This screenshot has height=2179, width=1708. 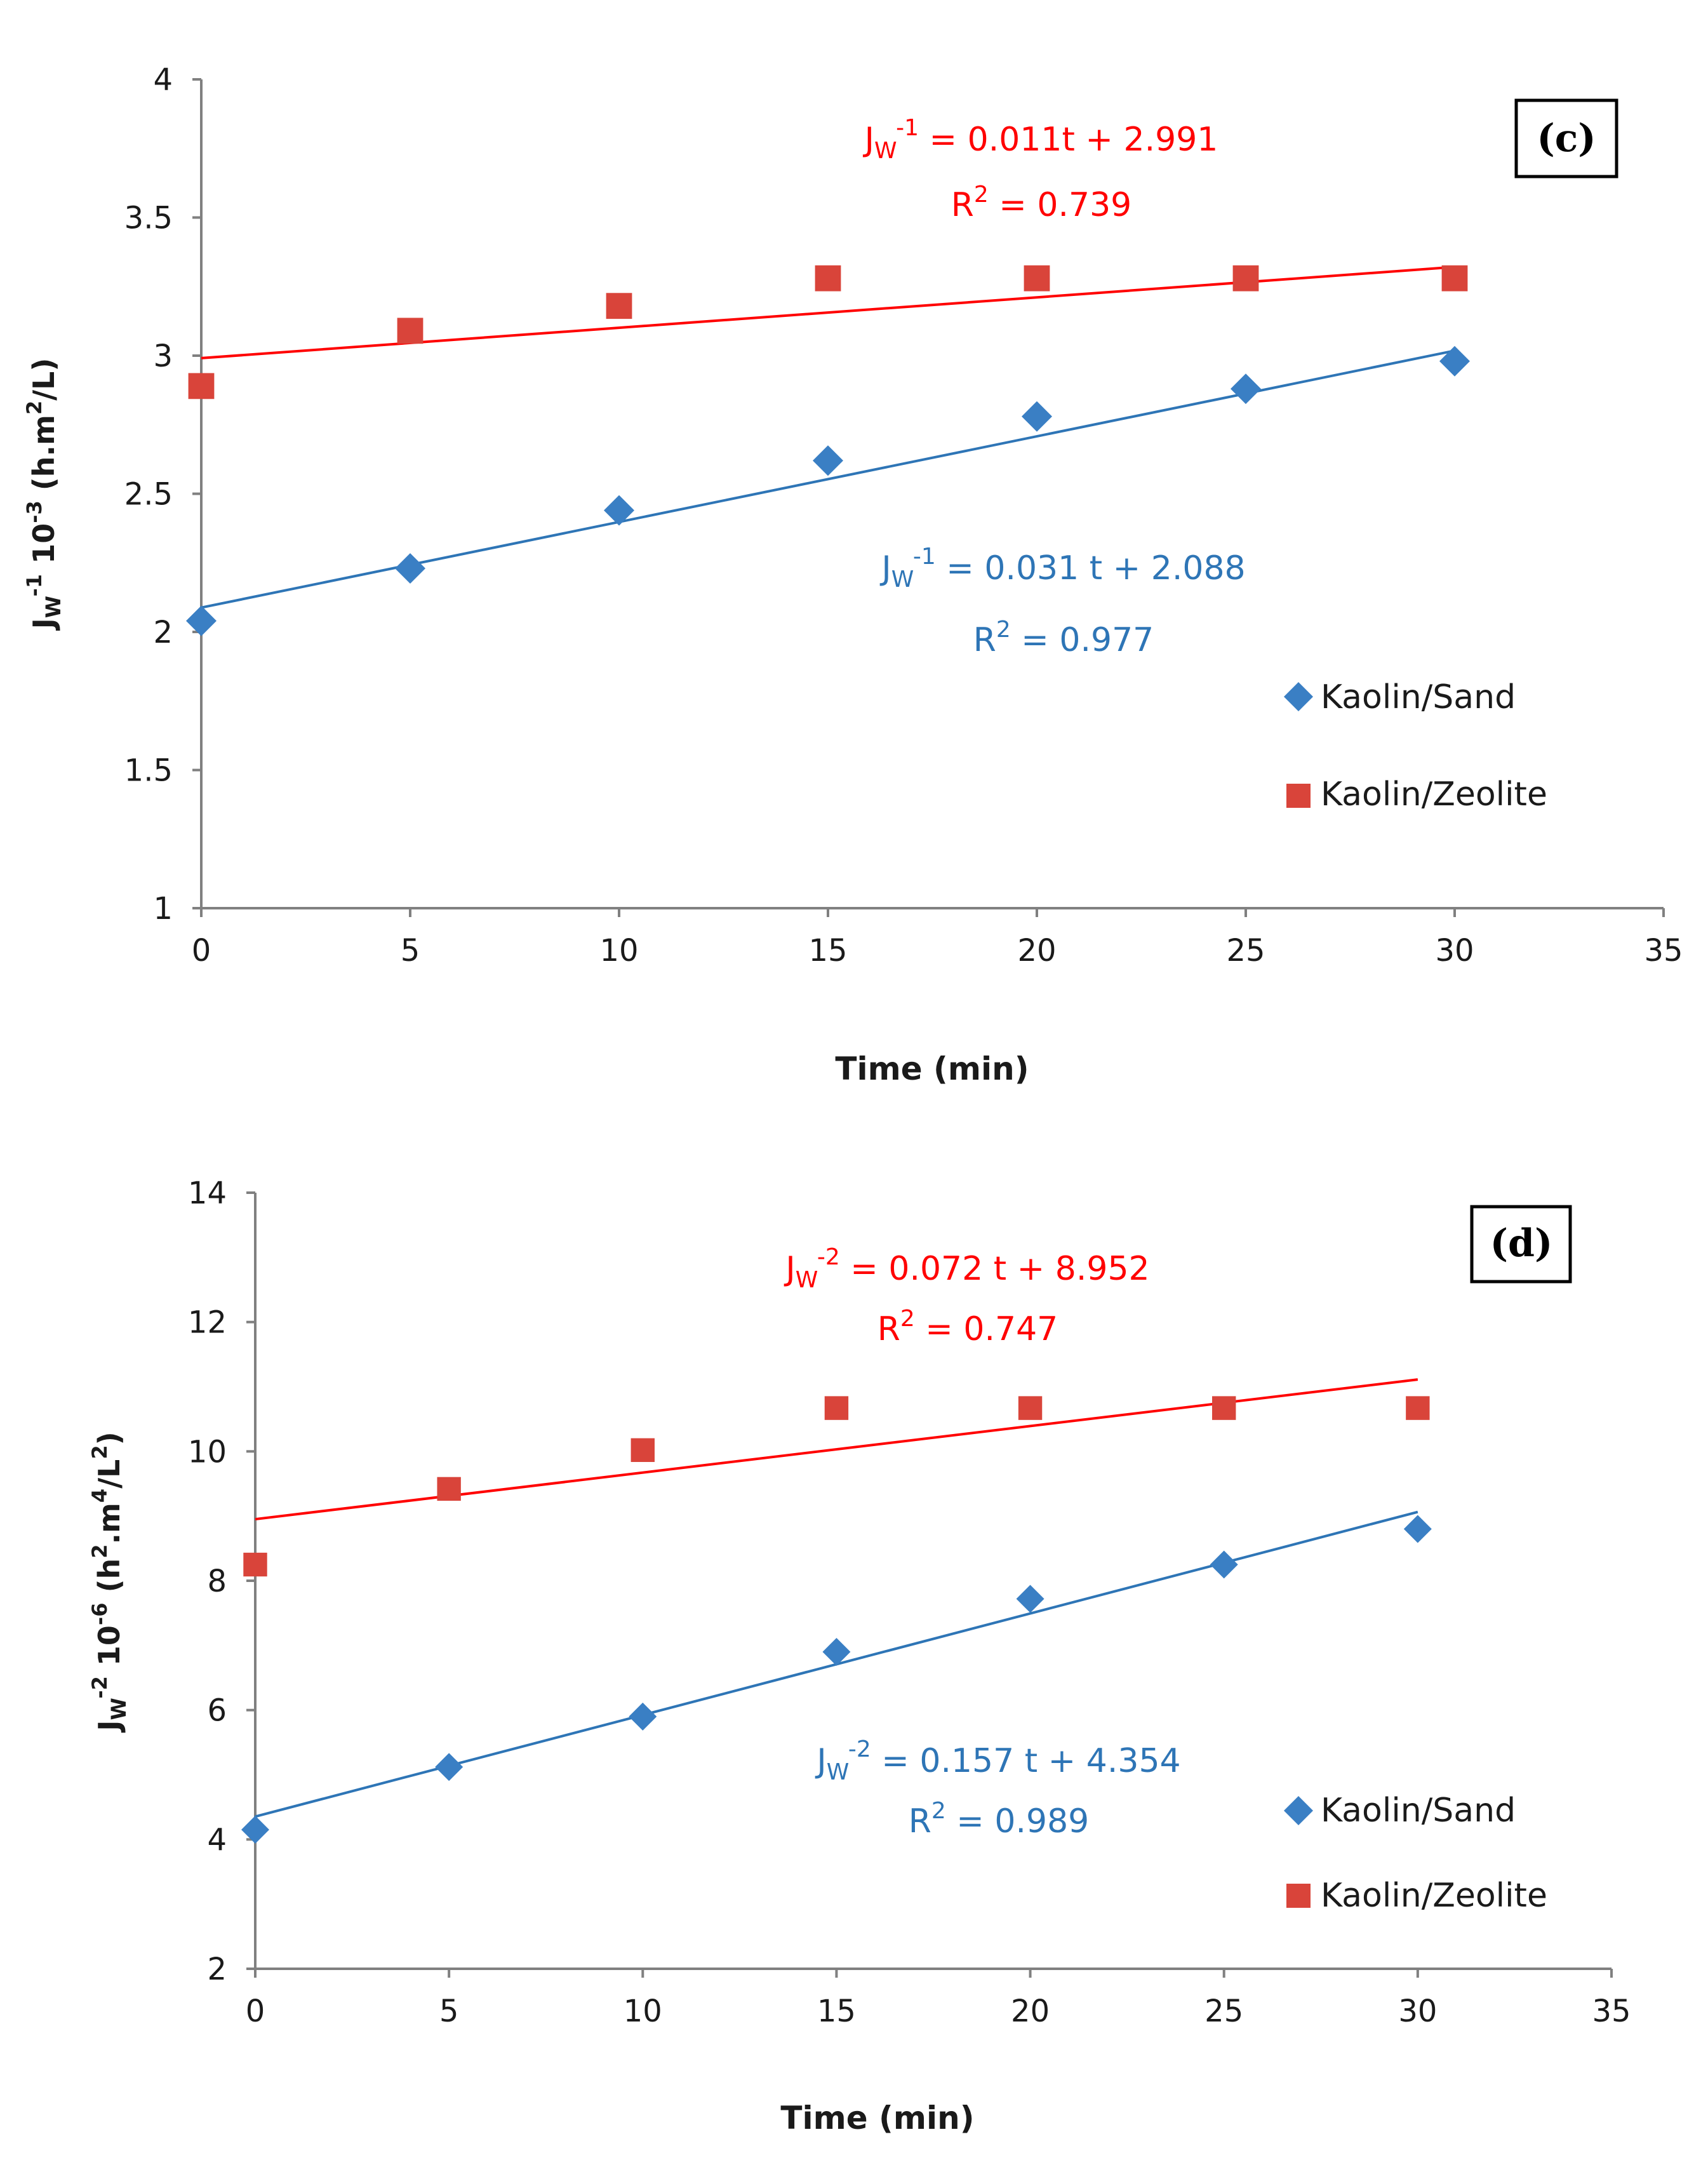 I want to click on chart-c-ylabel-c: 10, so click(x=44, y=548).